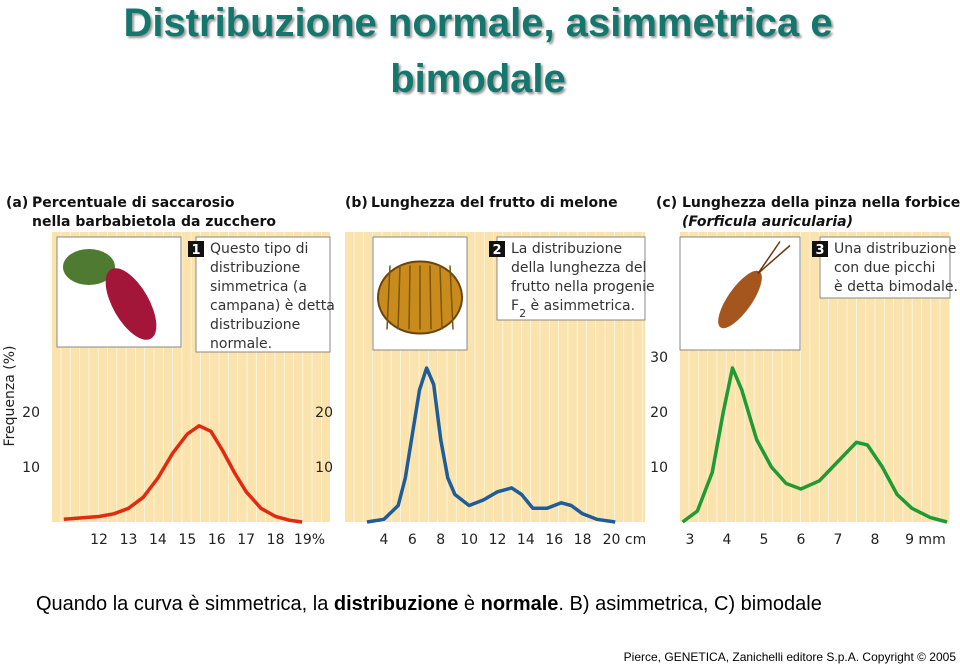 This screenshot has height=664, width=960. Describe the element at coordinates (515, 306) in the screenshot. I see `note-text-part: F` at that location.